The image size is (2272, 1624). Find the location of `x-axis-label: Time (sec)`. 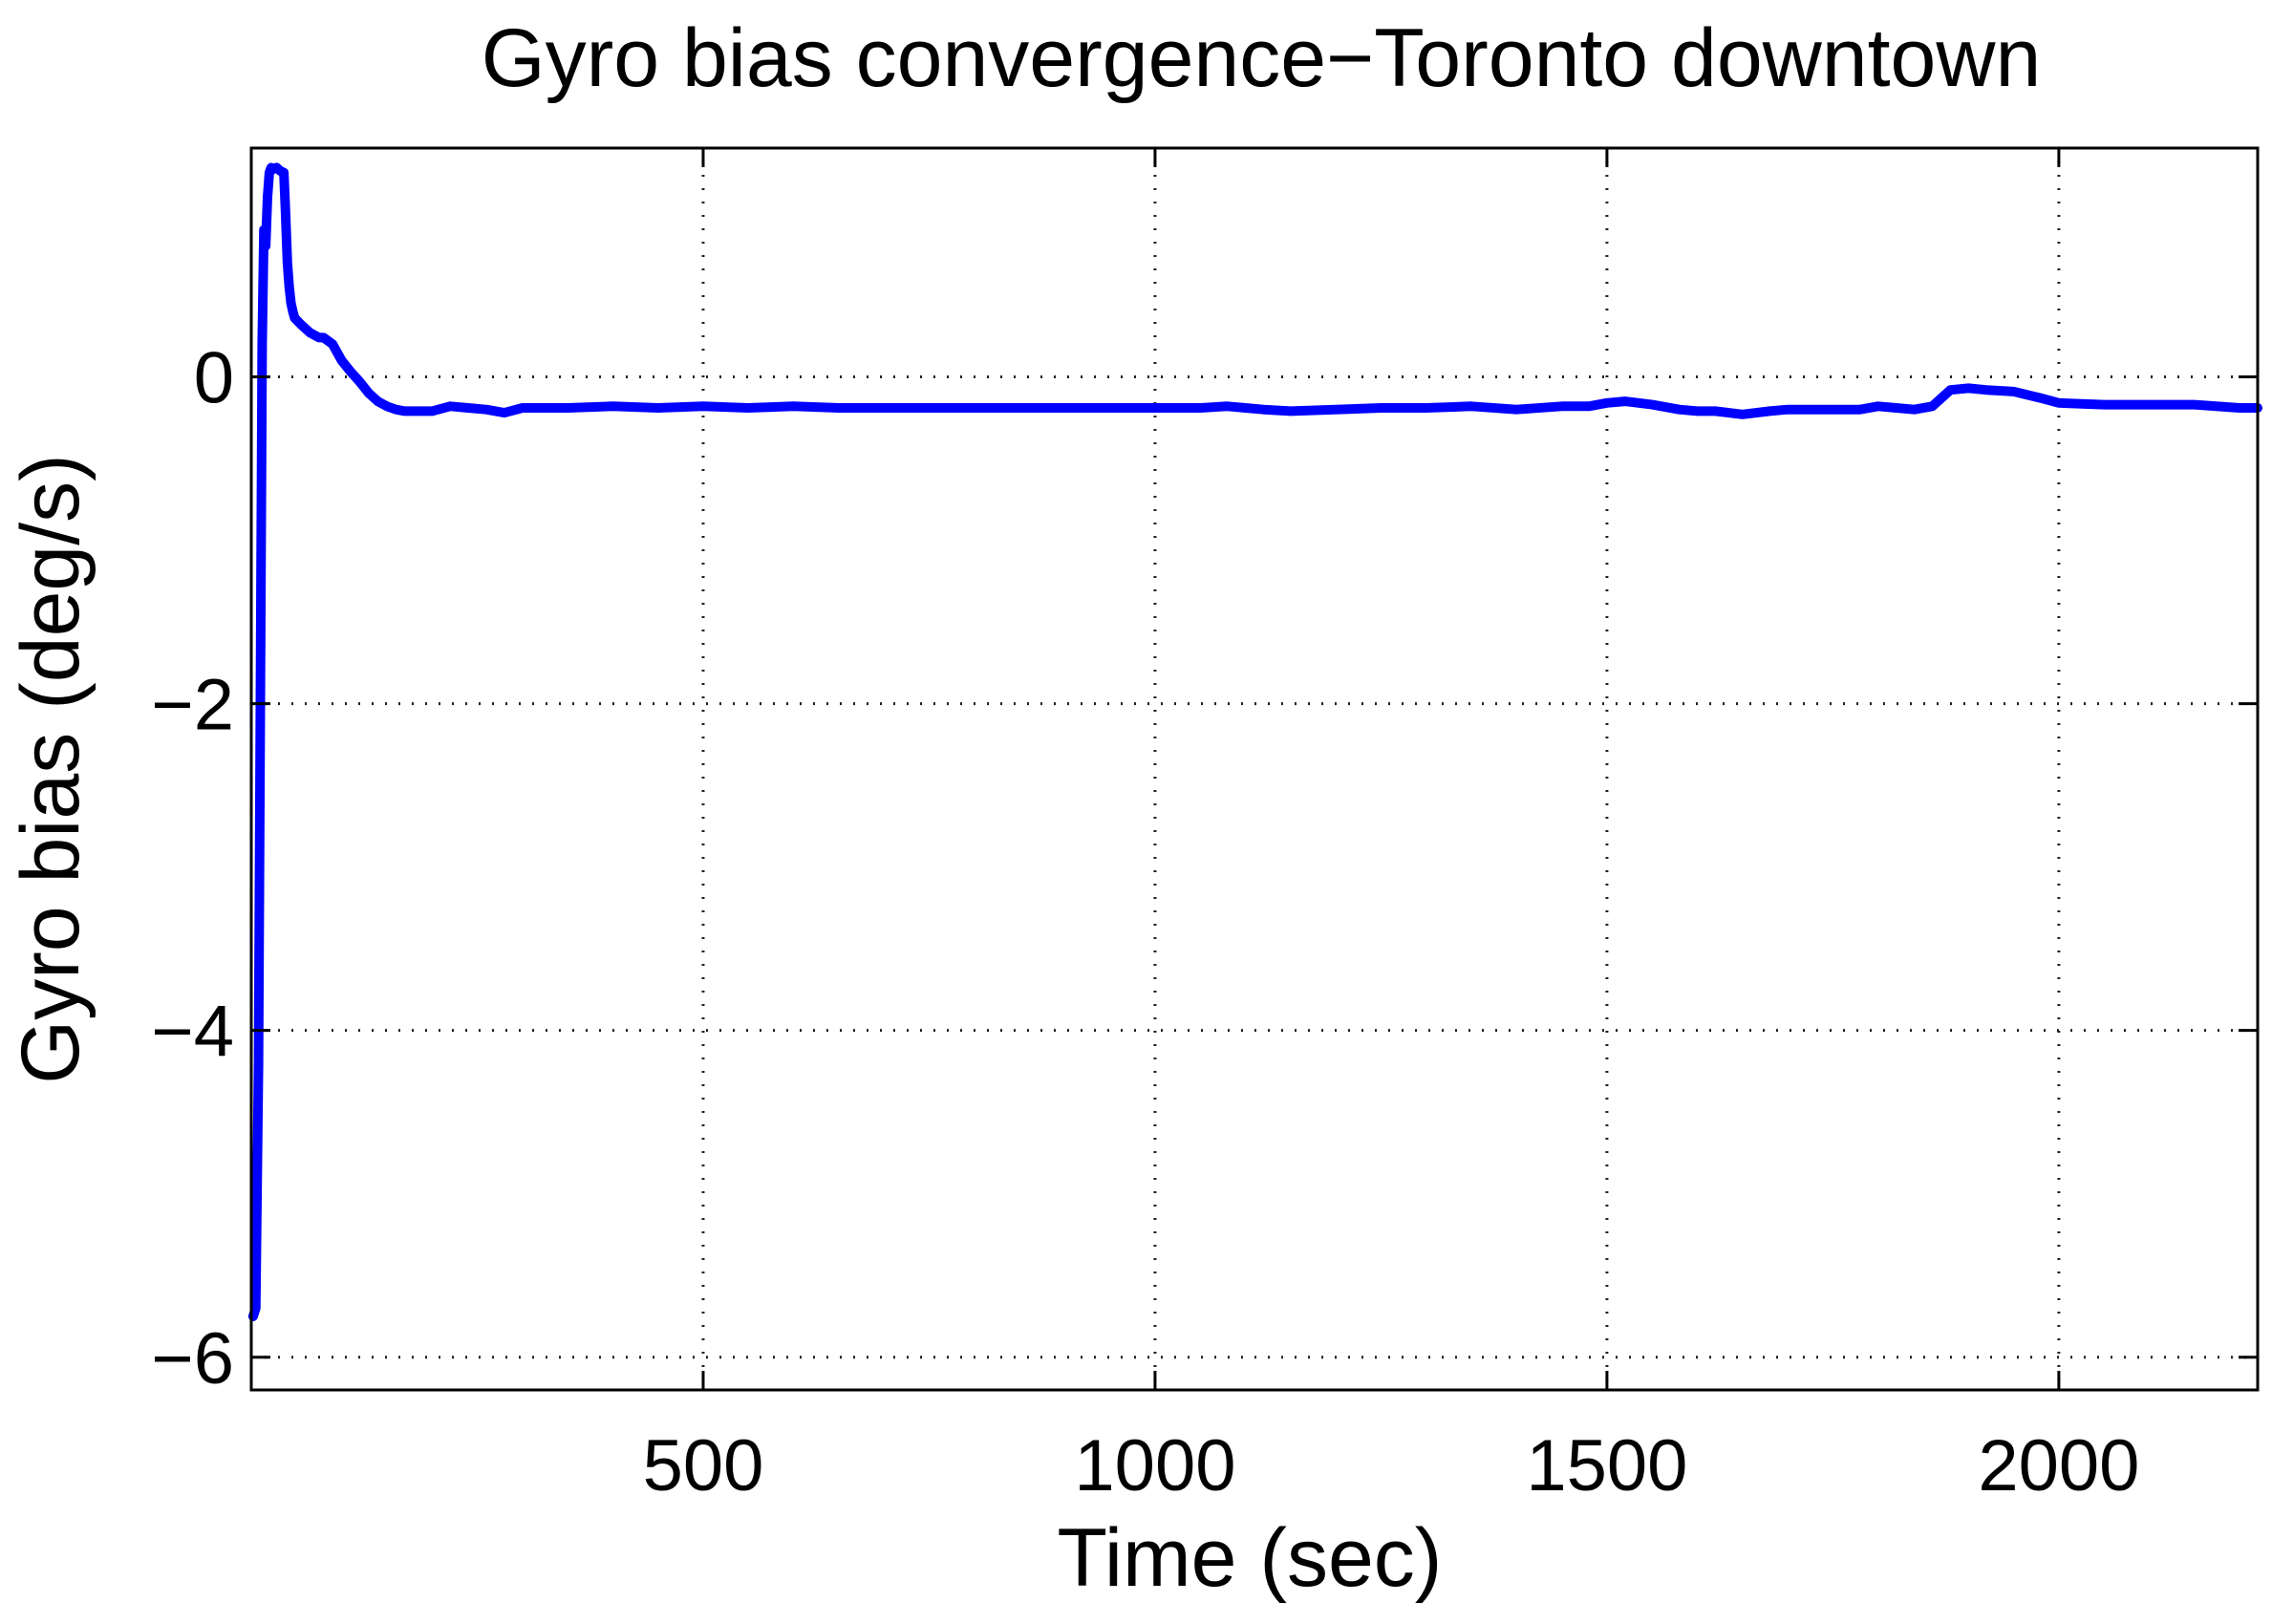

x-axis-label: Time (sec) is located at coordinates (1250, 1558).